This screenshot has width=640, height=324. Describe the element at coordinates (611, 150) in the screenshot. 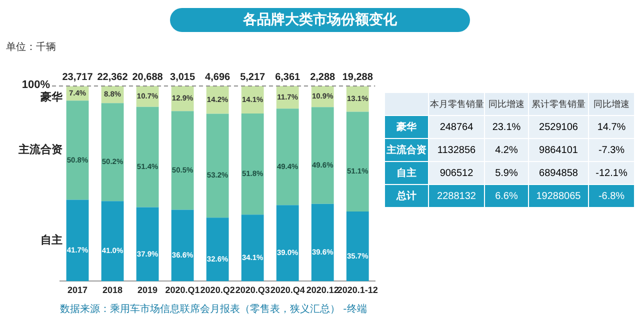

I see `data-label: -7.3%` at that location.